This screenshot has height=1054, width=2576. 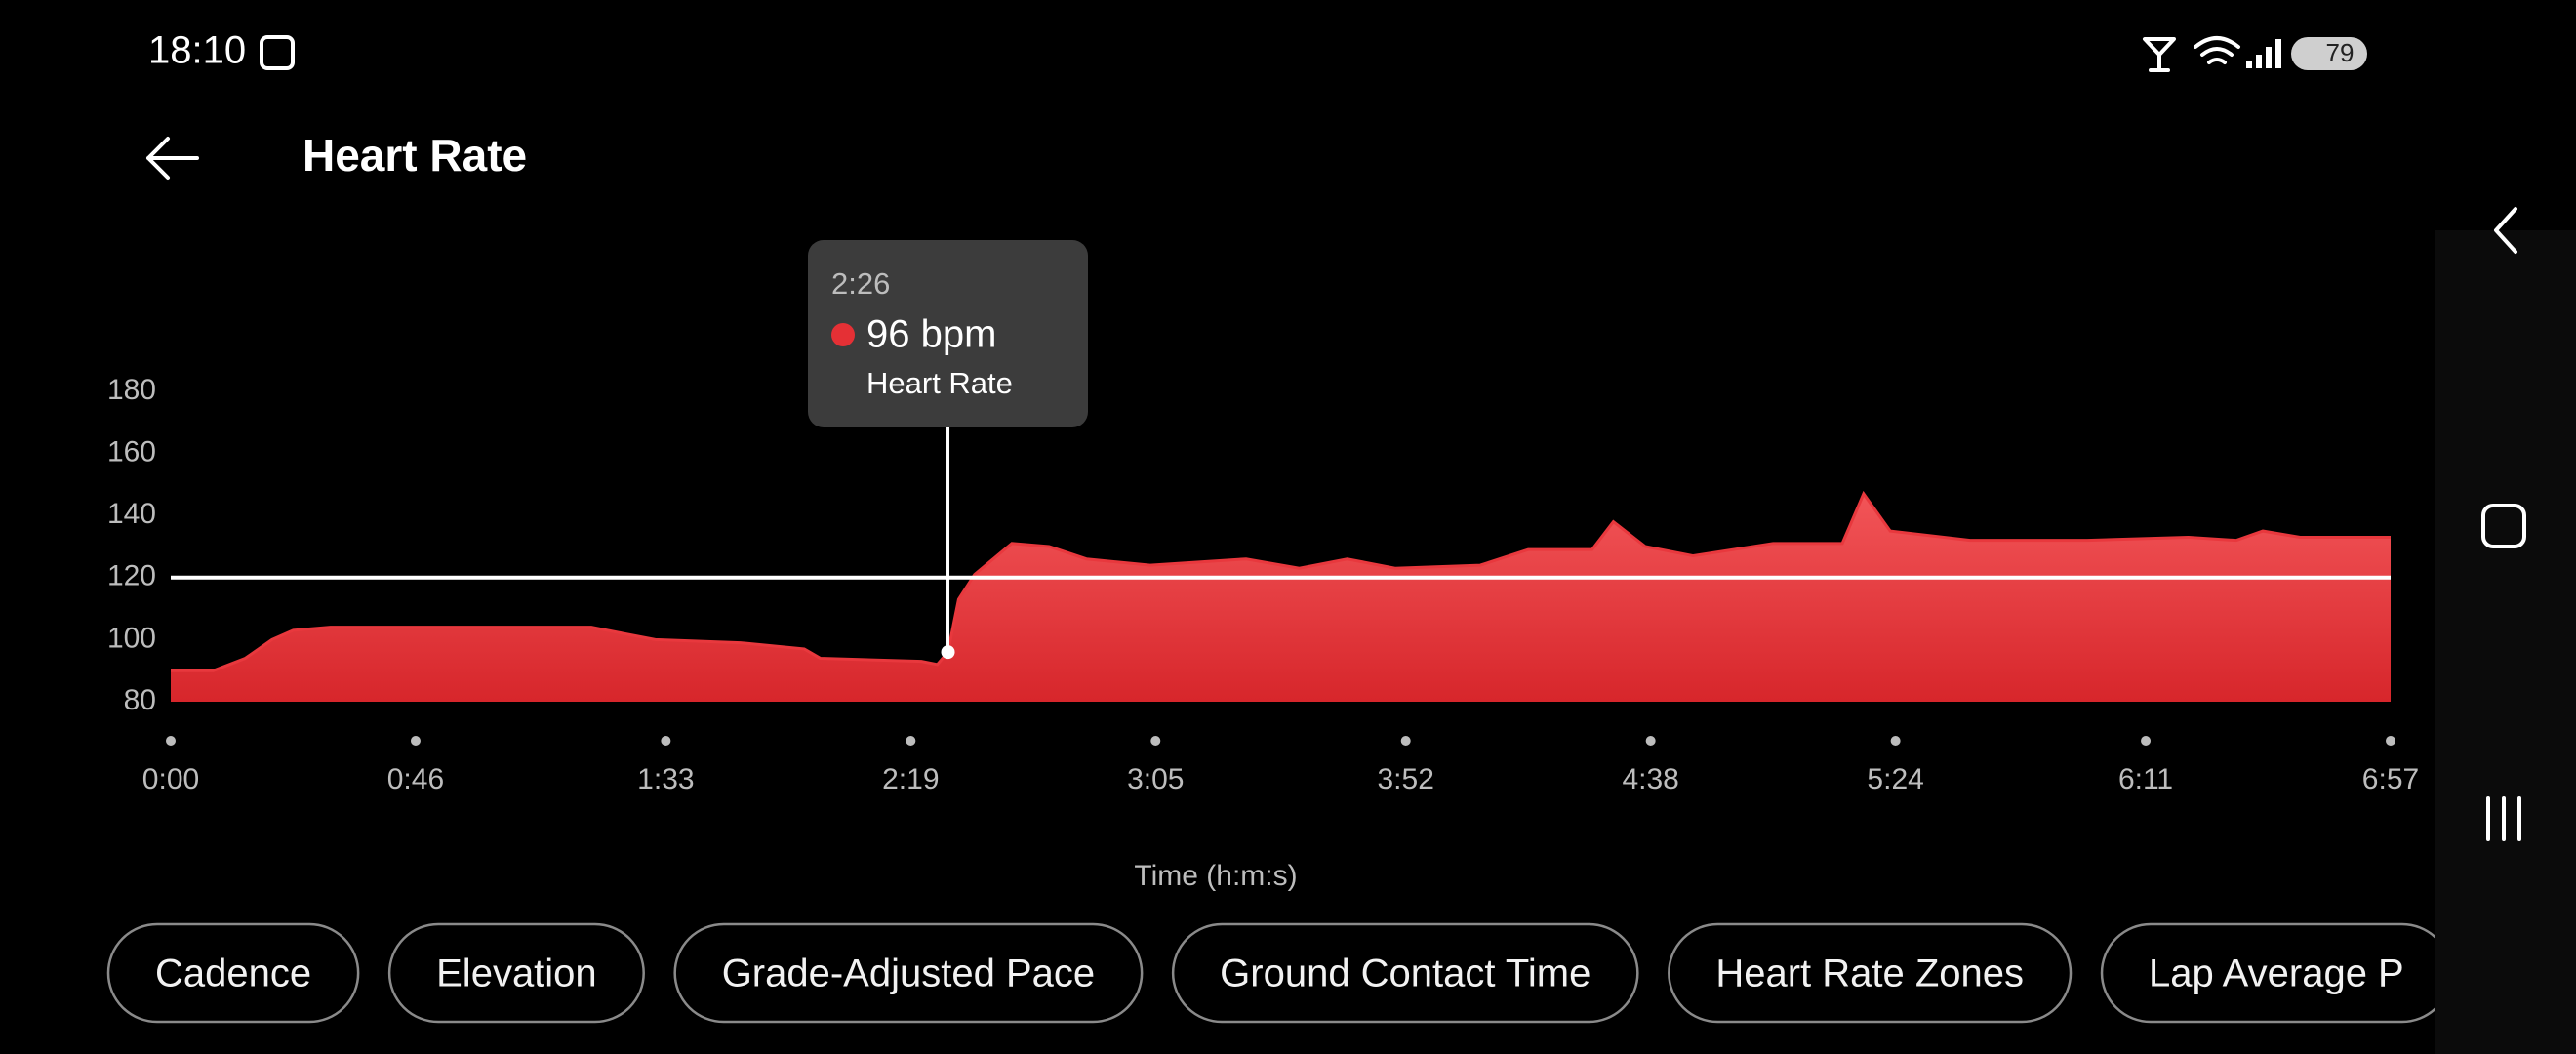 I want to click on page-title: Heart Rate, so click(x=414, y=156).